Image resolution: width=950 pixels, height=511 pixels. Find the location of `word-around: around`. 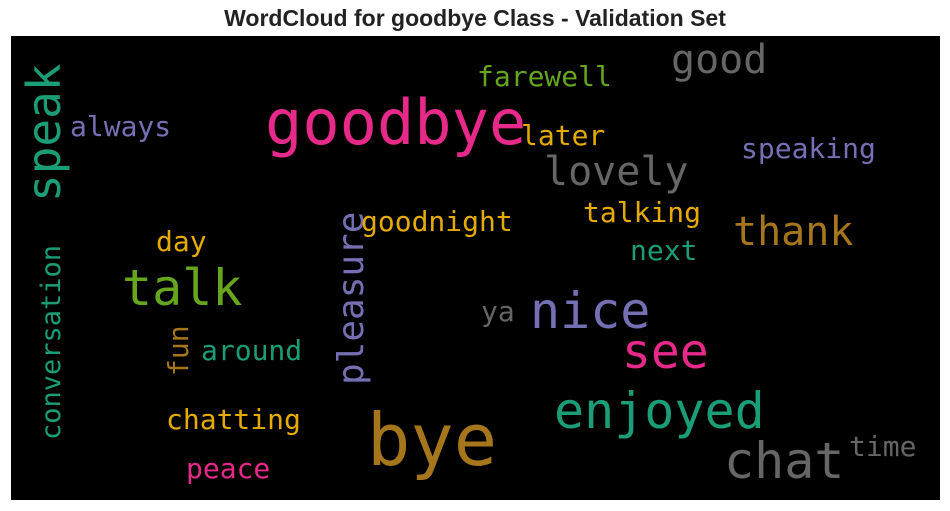

word-around: around is located at coordinates (252, 350).